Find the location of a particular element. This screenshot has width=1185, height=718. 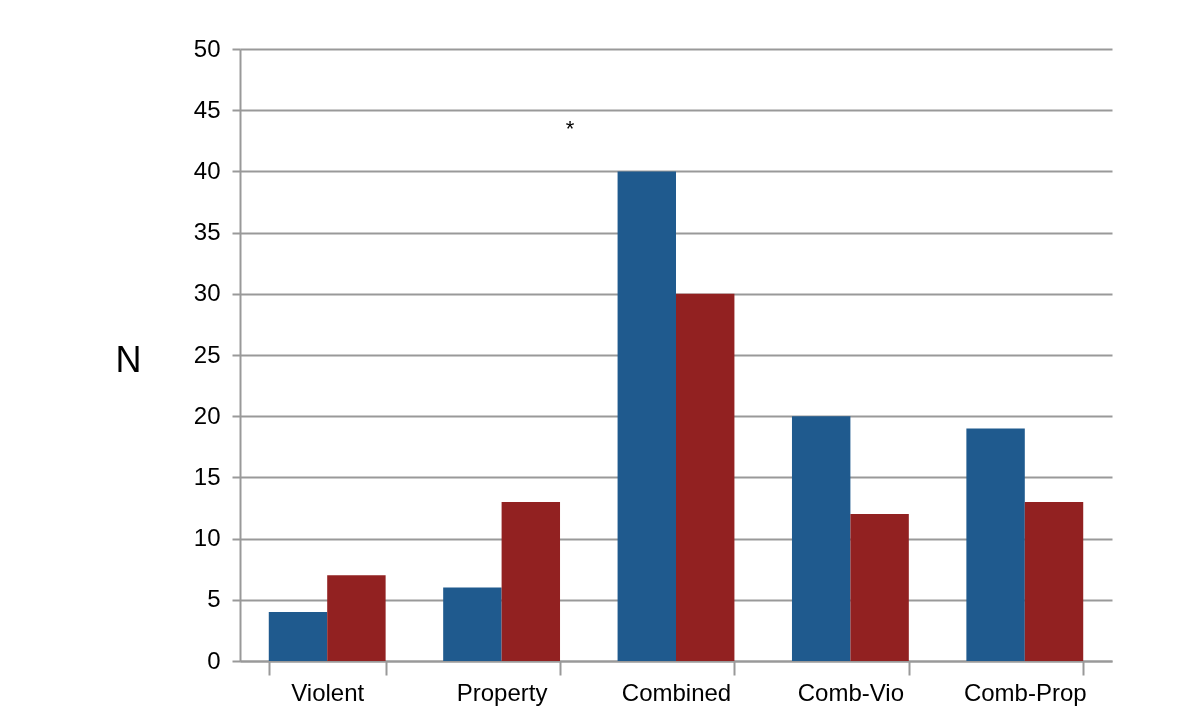

y-tick-label: 35 is located at coordinates (207, 232).